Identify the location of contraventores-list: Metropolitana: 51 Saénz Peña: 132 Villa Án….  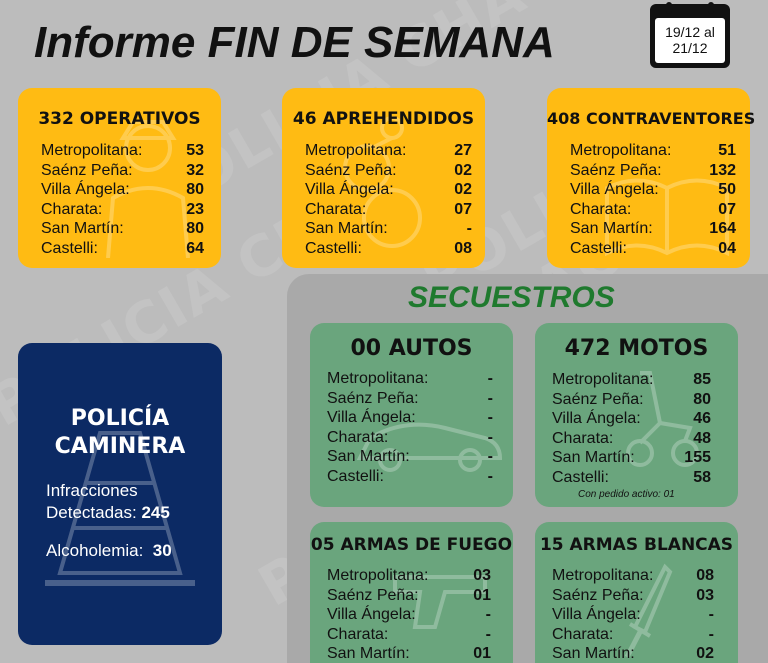
(653, 199).